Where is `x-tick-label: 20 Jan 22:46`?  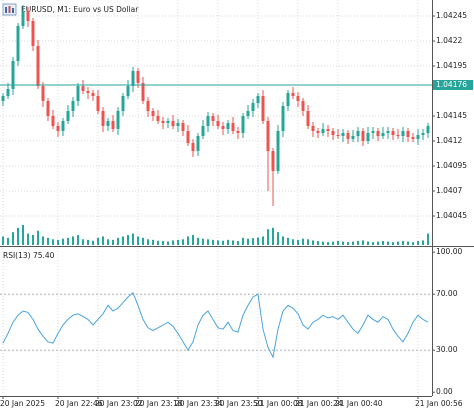
x-tick-label: 20 Jan 22:46 is located at coordinates (79, 403).